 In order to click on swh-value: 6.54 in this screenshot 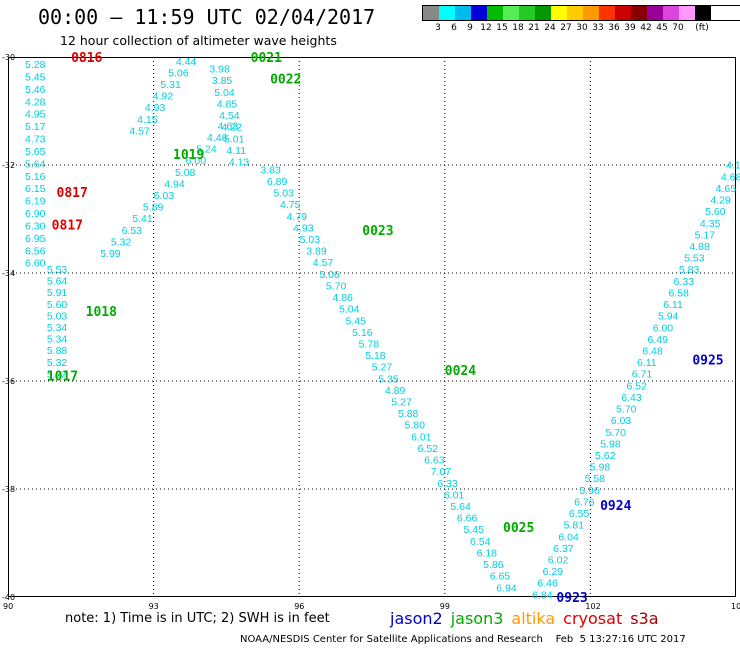, I will do `click(480, 542)`.